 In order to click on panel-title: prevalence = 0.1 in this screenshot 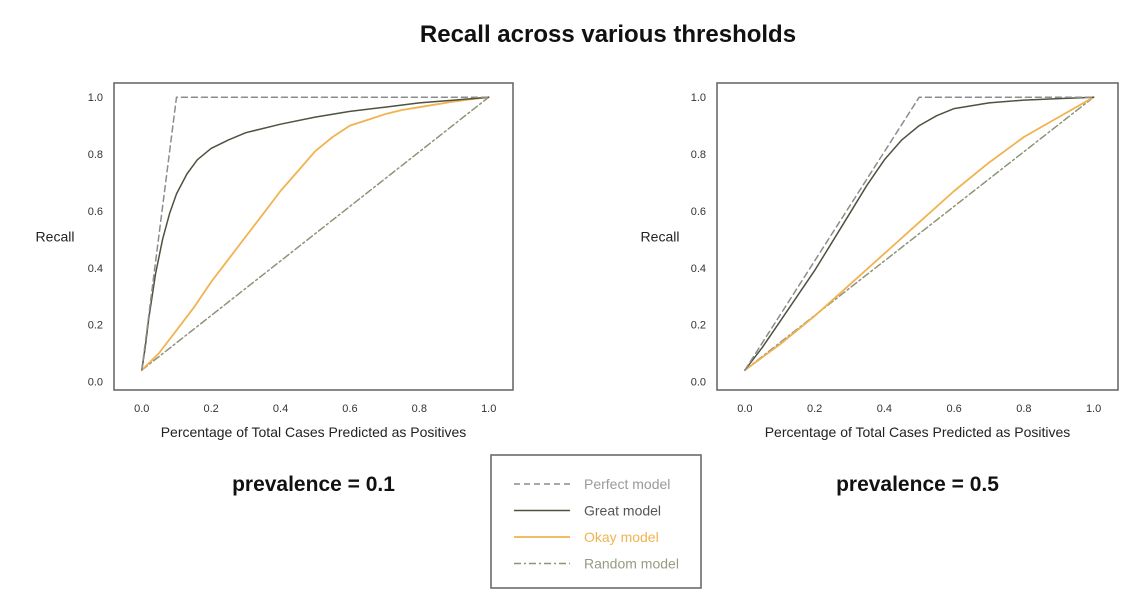, I will do `click(313, 484)`.